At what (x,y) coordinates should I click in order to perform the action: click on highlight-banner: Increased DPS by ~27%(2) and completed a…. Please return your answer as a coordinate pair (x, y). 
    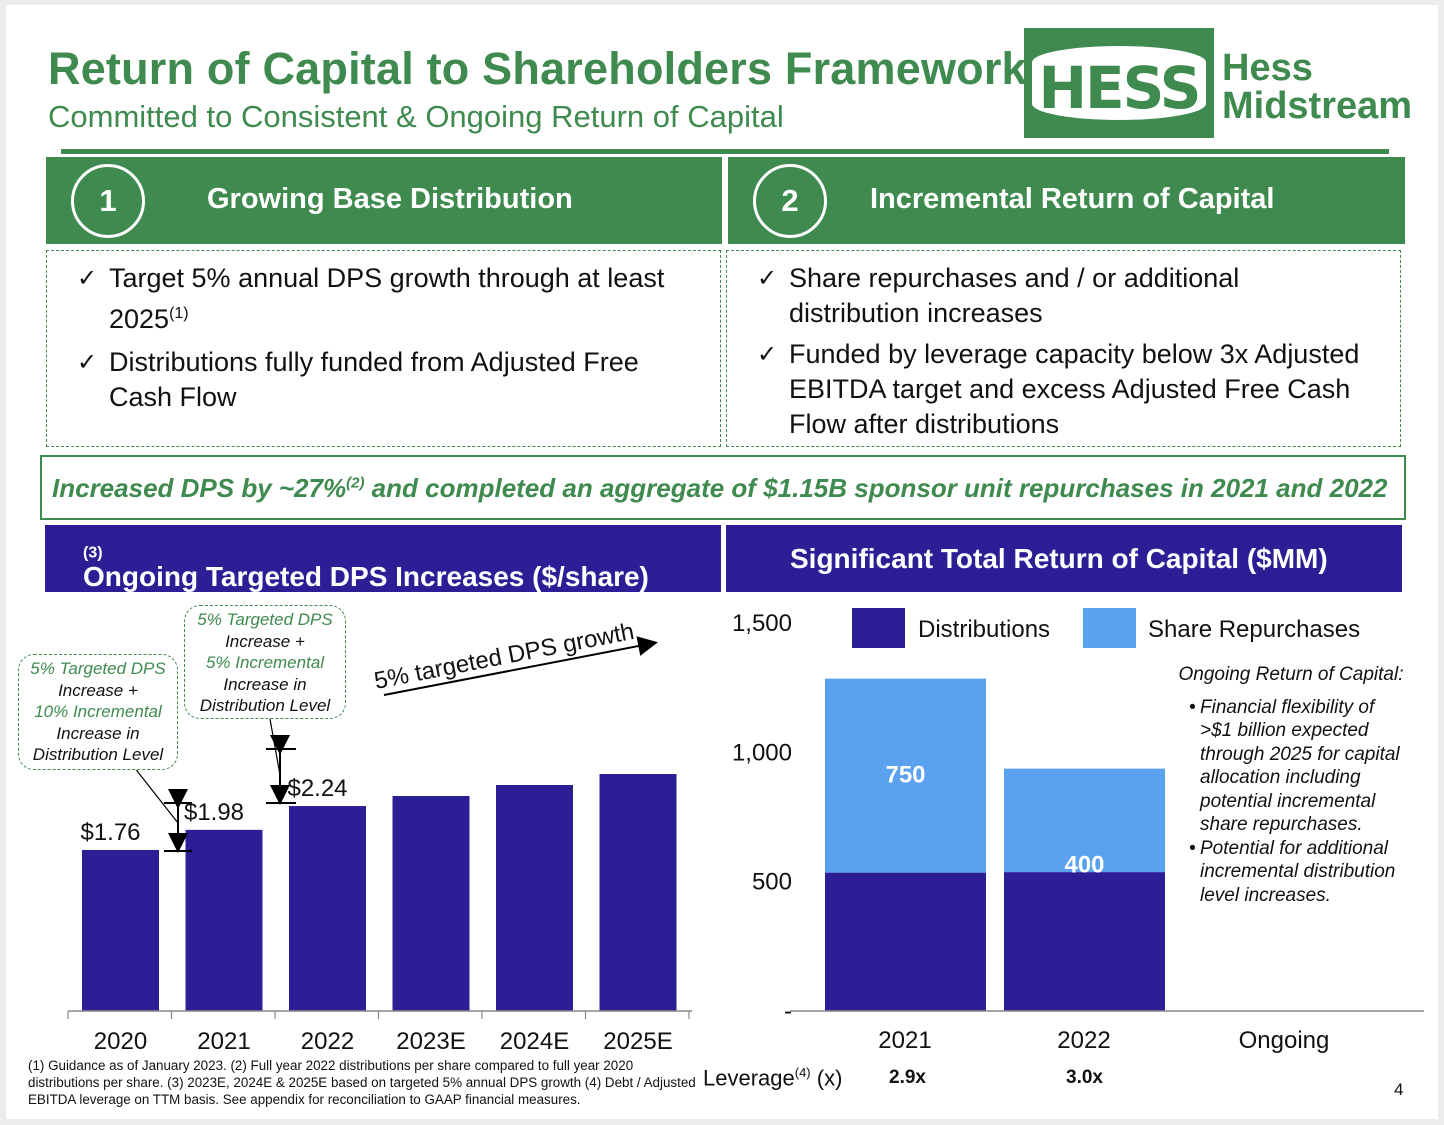
    Looking at the image, I should click on (723, 487).